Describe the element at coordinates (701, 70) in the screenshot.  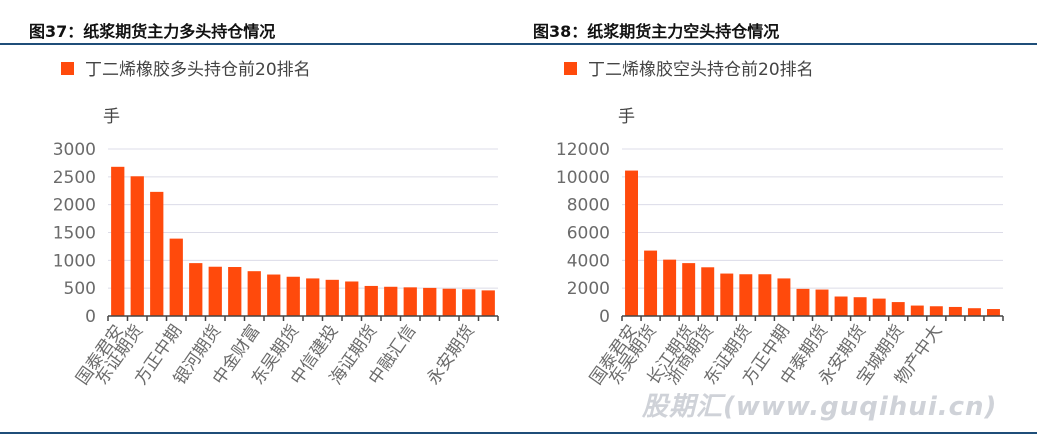
I see `legend-label: 丁二烯橡胶空头持仓前20排名` at that location.